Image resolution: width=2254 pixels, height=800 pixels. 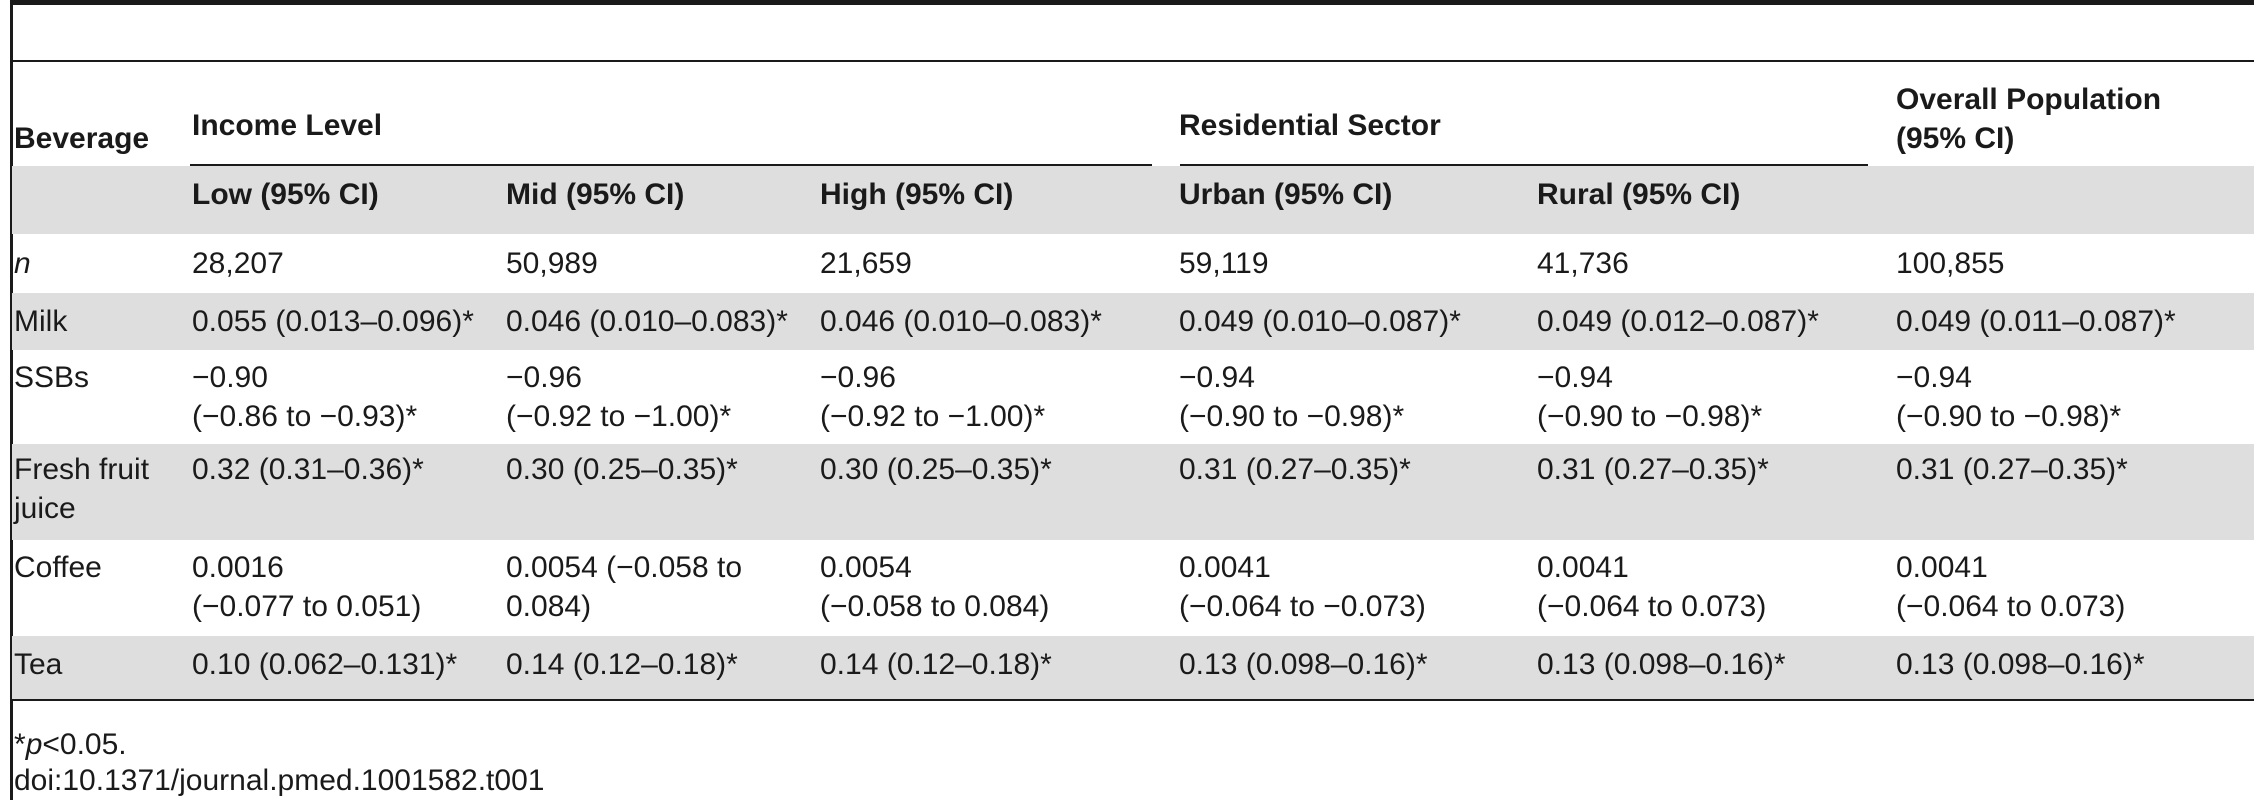 I want to click on table-cell: 0.084), so click(x=549, y=606).